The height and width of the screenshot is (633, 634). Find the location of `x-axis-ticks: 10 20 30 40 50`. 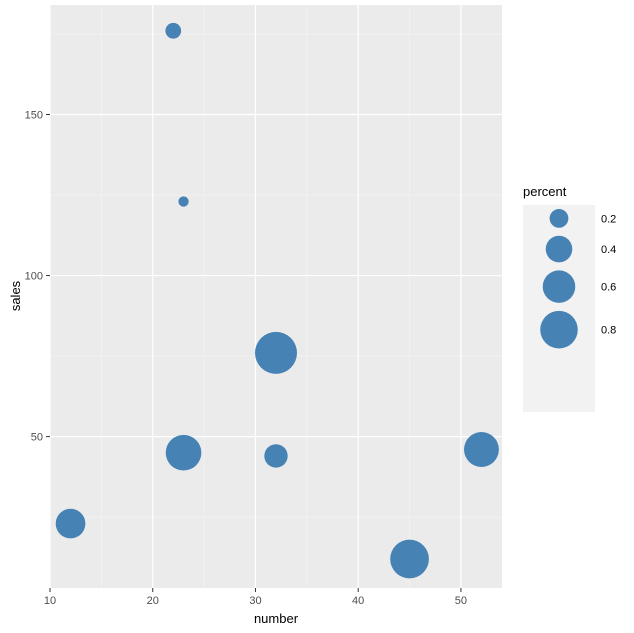

x-axis-ticks: 10 20 30 40 50 is located at coordinates (255, 597).